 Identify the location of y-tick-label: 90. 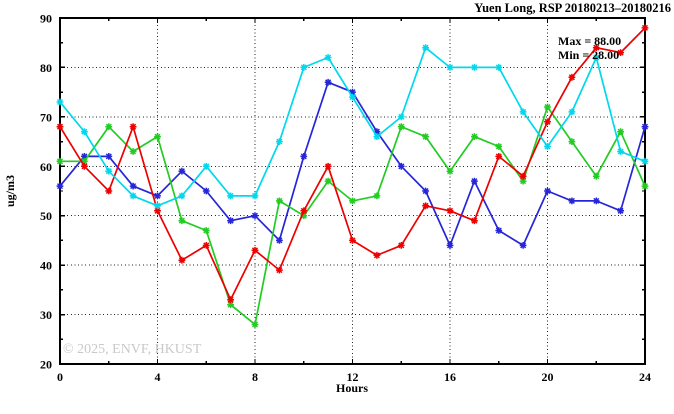
(46, 19).